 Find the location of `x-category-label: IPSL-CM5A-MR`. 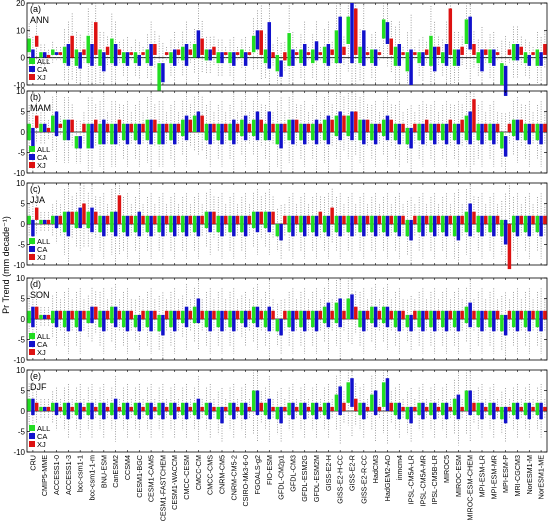

x-category-label: IPSL-CM5A-MR is located at coordinates (422, 481).